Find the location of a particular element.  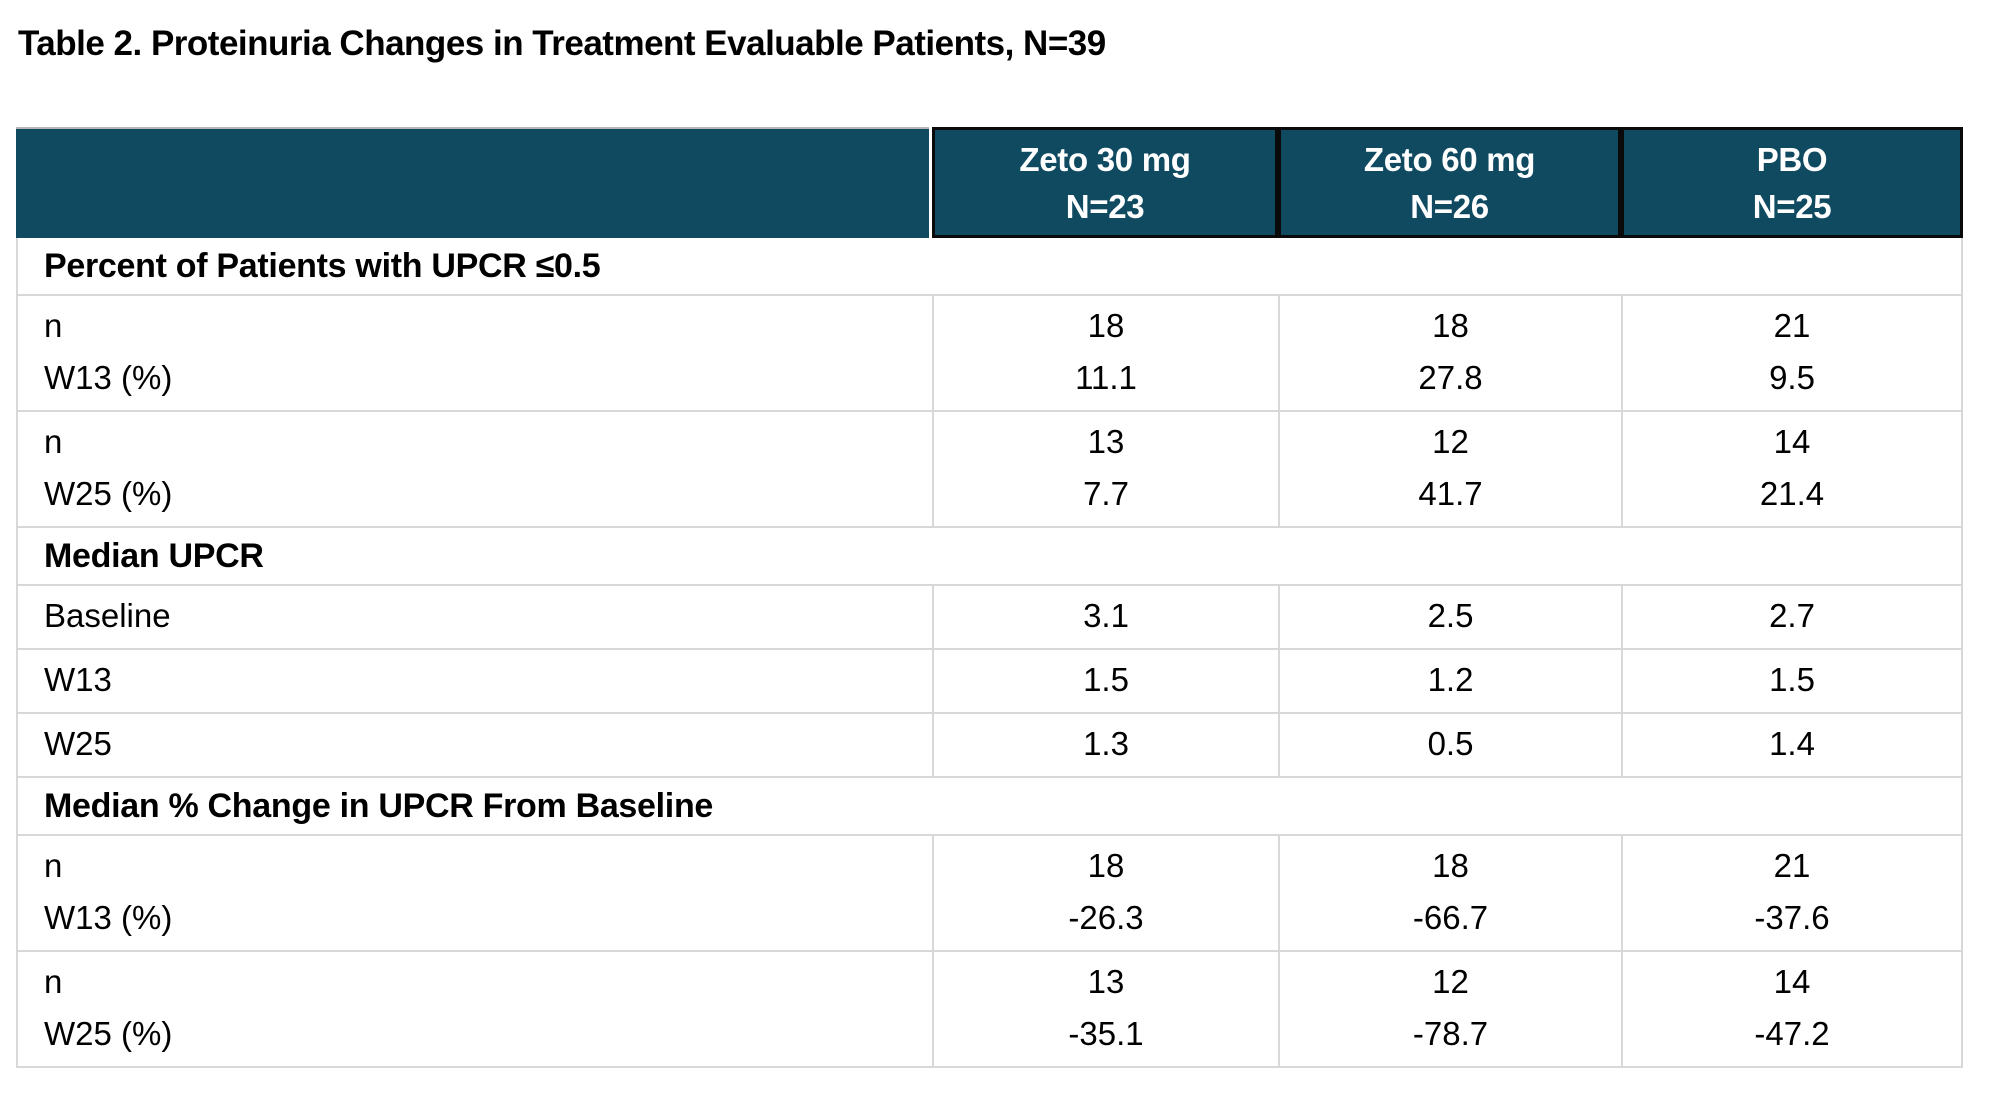

value-line: 2.5 is located at coordinates (1450, 615).